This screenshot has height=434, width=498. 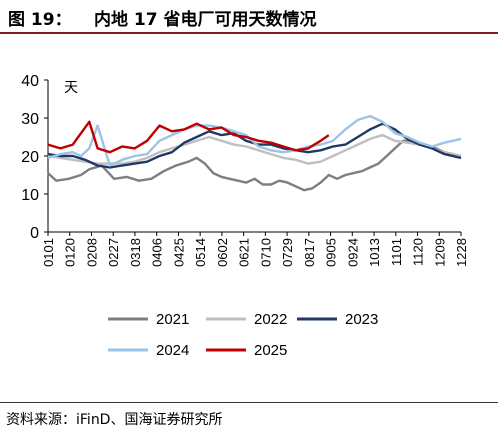 I want to click on y-axis-unit: 天, so click(x=71, y=88).